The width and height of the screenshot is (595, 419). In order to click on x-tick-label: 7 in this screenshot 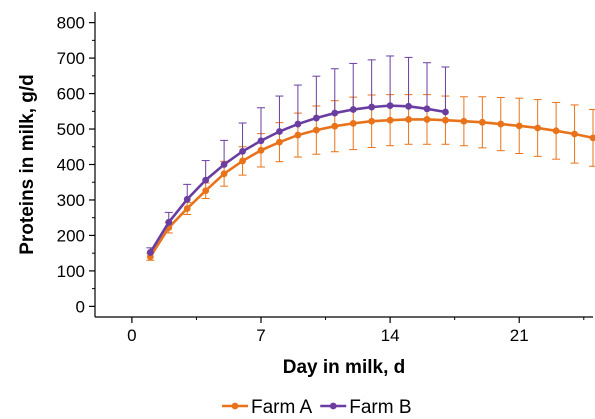, I will do `click(260, 335)`.